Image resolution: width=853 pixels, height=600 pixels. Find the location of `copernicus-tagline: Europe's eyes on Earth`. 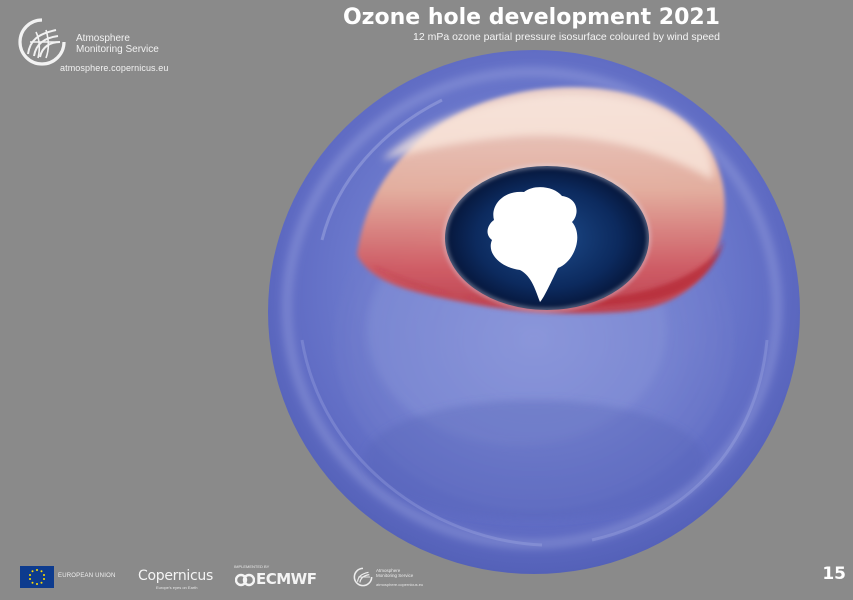

copernicus-tagline: Europe's eyes on Earth is located at coordinates (177, 587).